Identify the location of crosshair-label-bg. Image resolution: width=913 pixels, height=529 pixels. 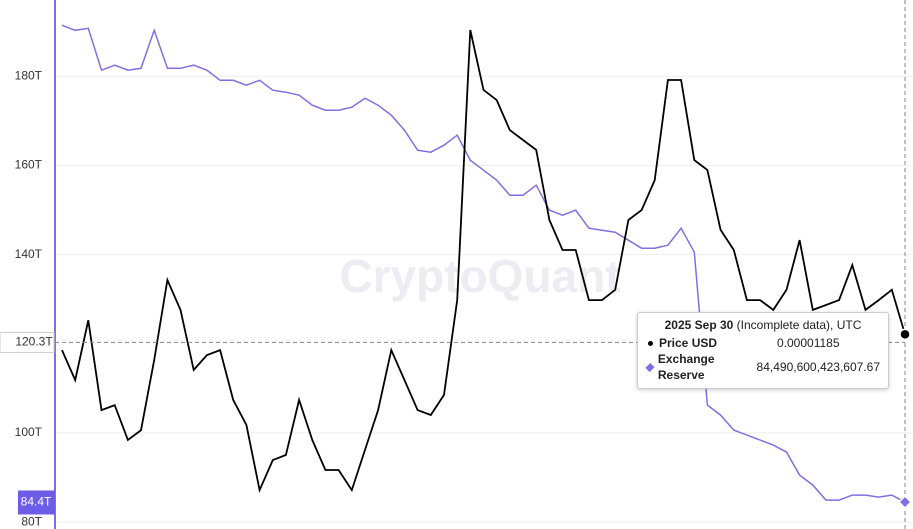
(27, 342).